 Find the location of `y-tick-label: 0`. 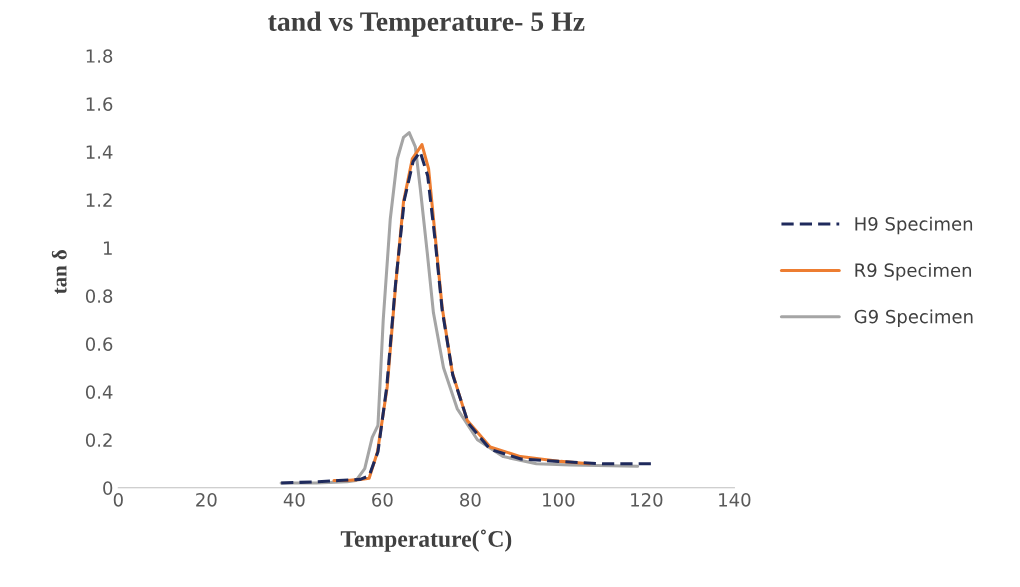

y-tick-label: 0 is located at coordinates (108, 488).